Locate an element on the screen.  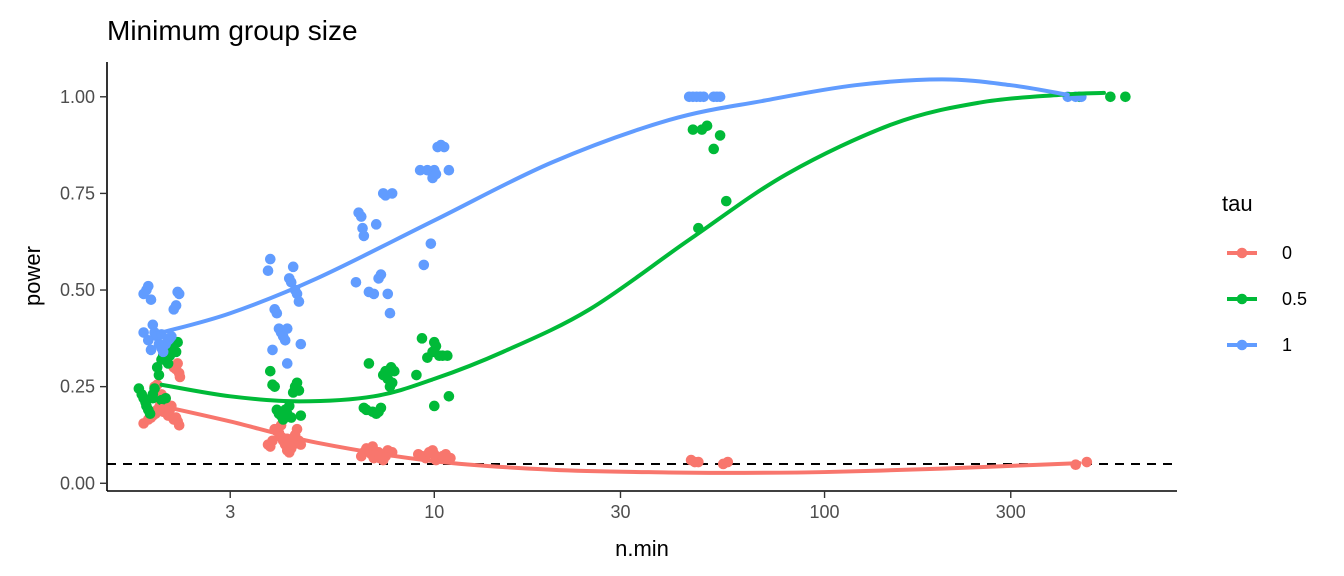
legend-title: tau is located at coordinates (1237, 203).